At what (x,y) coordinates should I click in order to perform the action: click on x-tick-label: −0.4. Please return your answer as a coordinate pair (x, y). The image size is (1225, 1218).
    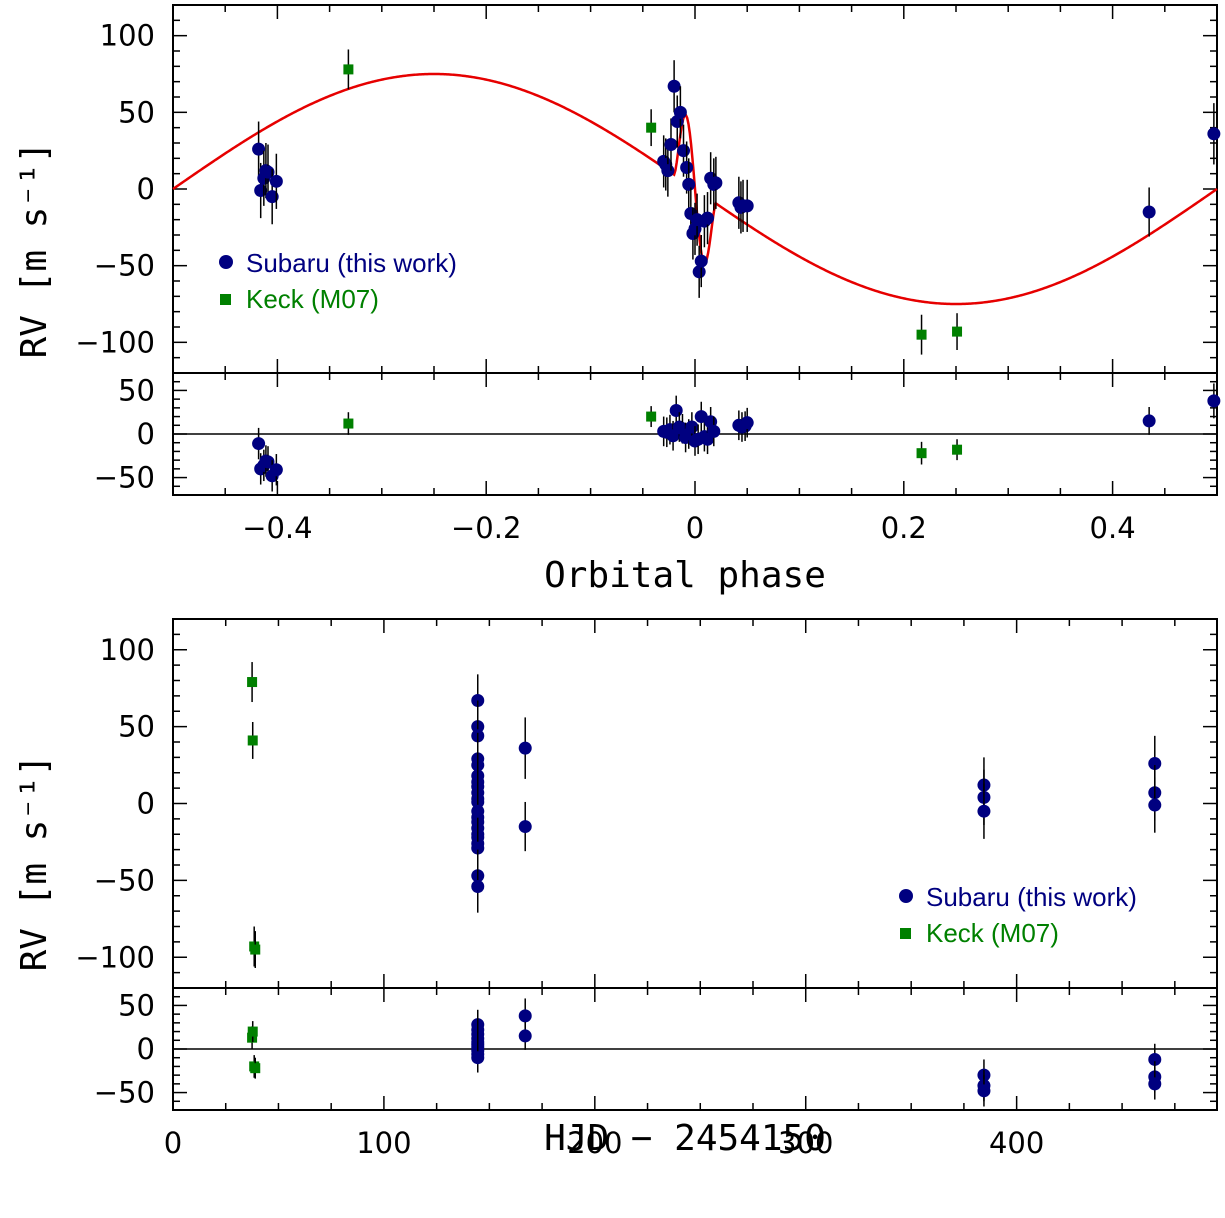
    Looking at the image, I should click on (277, 528).